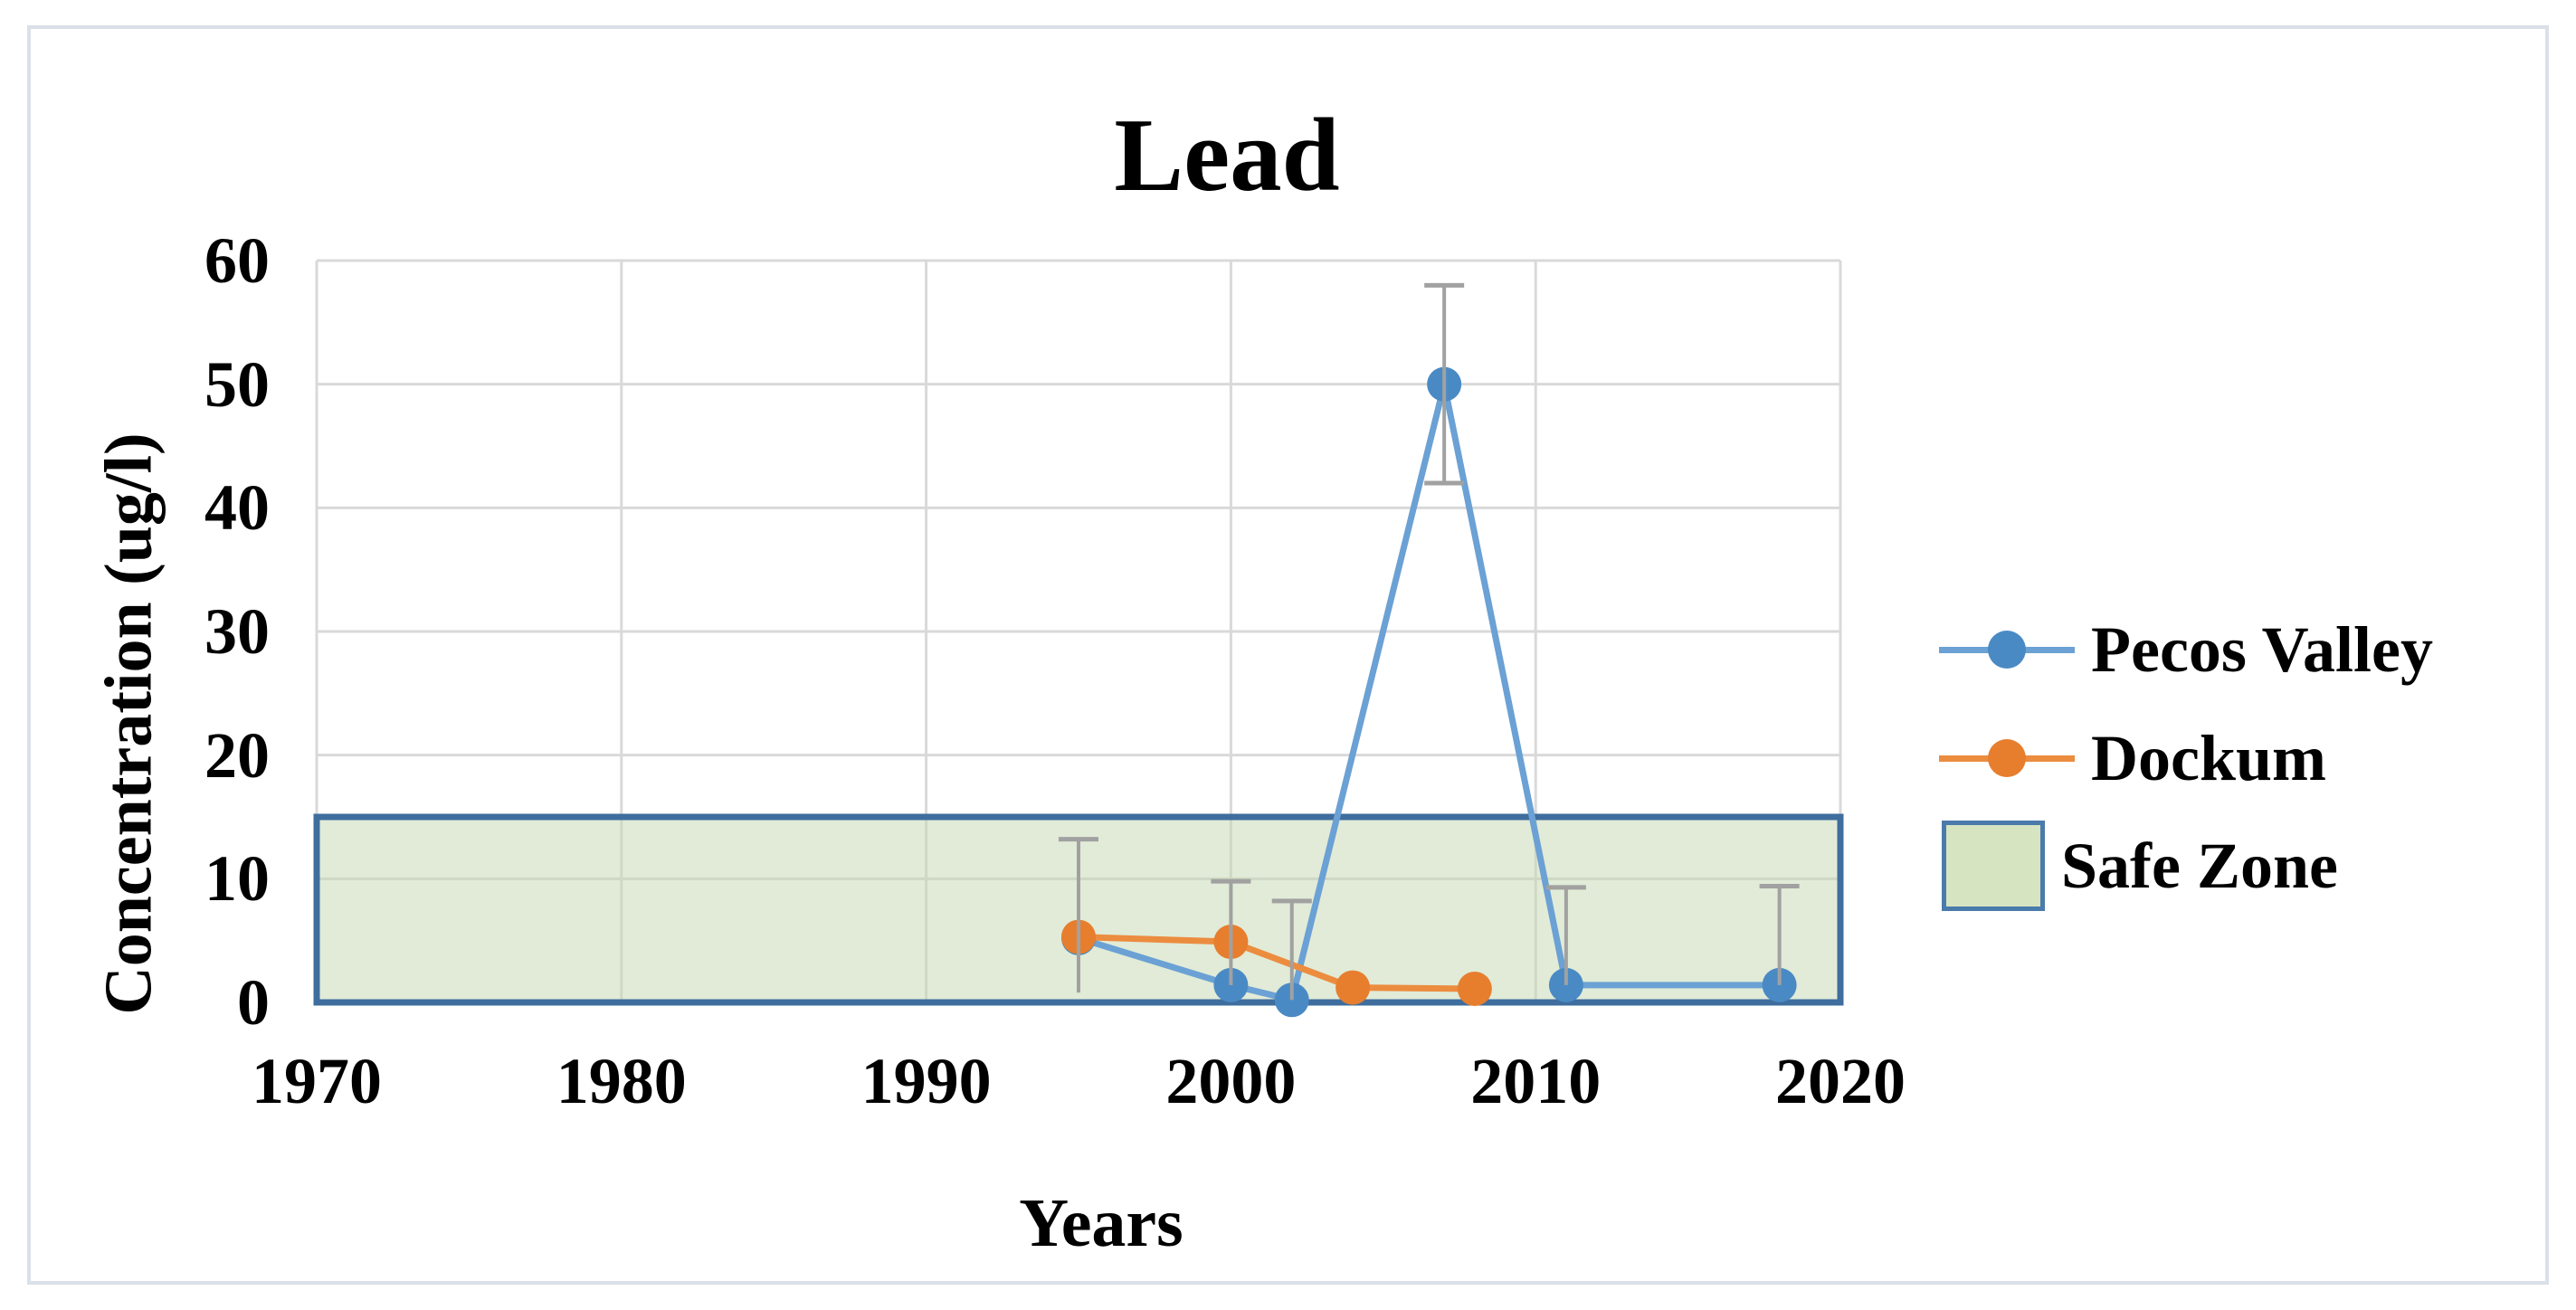  What do you see at coordinates (253, 1003) in the screenshot?
I see `y-tick-label: 0` at bounding box center [253, 1003].